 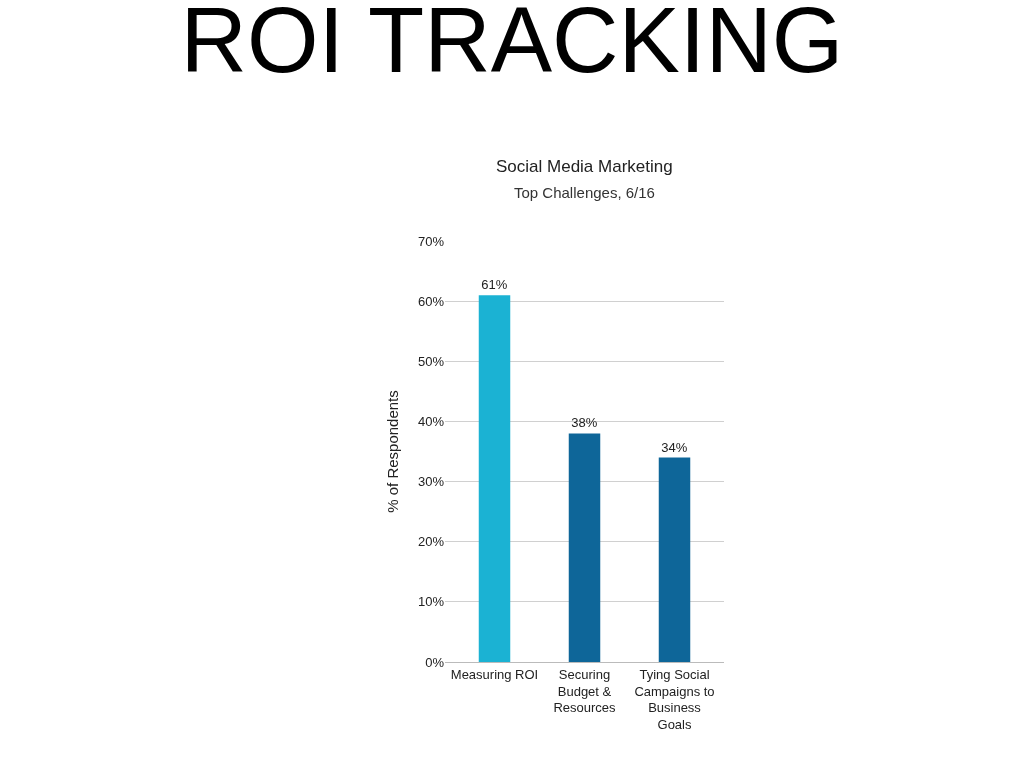 I want to click on x-tick-label: Securing Budget & Resources, so click(x=585, y=691).